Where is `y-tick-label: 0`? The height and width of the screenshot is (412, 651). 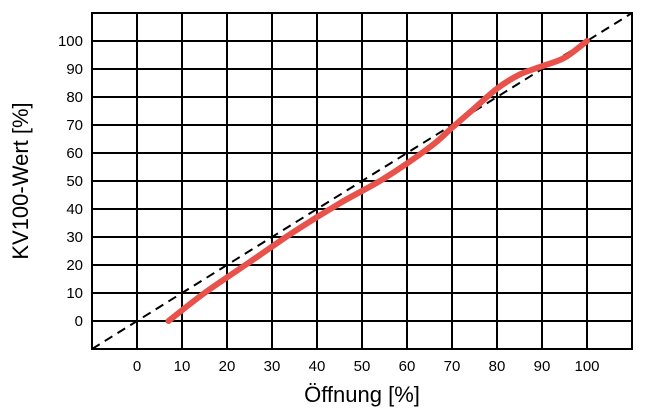 y-tick-label: 0 is located at coordinates (79, 321).